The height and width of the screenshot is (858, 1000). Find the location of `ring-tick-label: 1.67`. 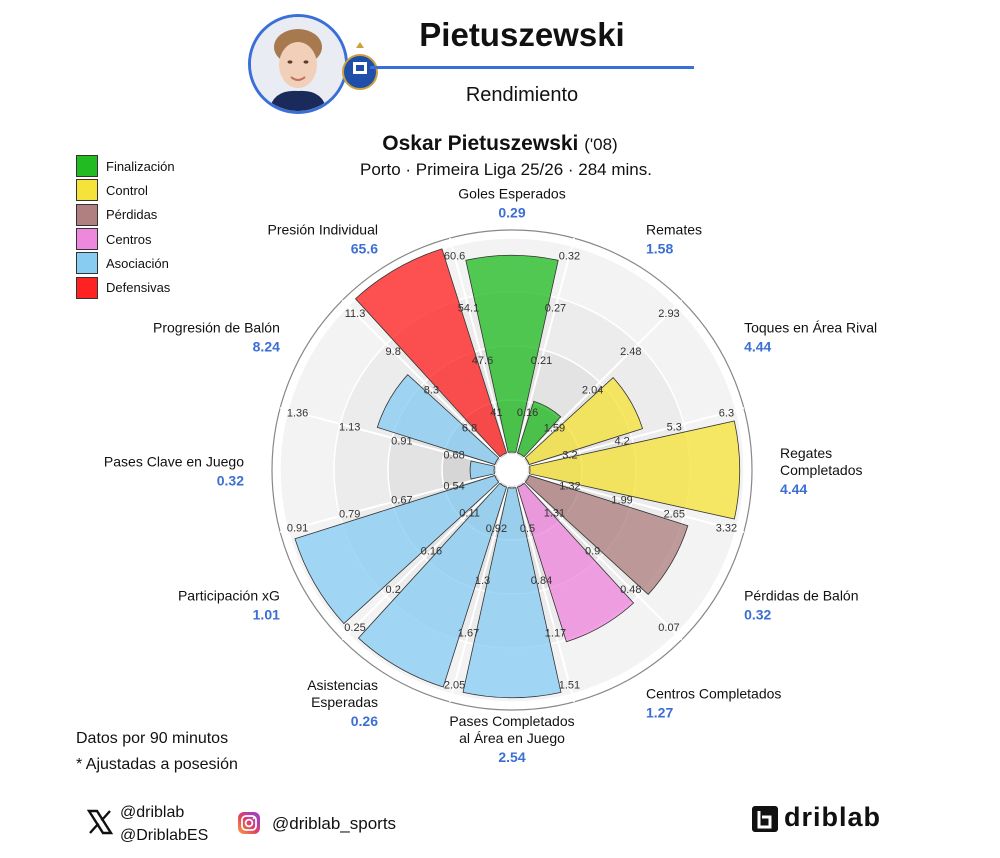

ring-tick-label: 1.67 is located at coordinates (468, 633).